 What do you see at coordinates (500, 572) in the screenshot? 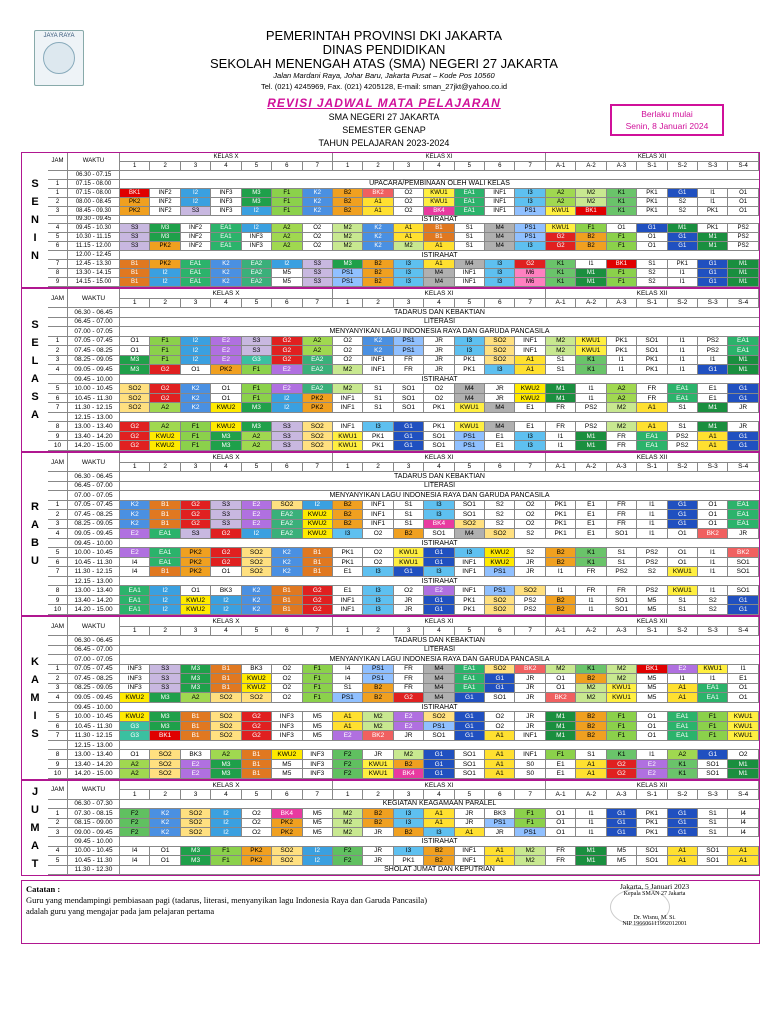
I see `subject-cell: PS1` at bounding box center [500, 572].